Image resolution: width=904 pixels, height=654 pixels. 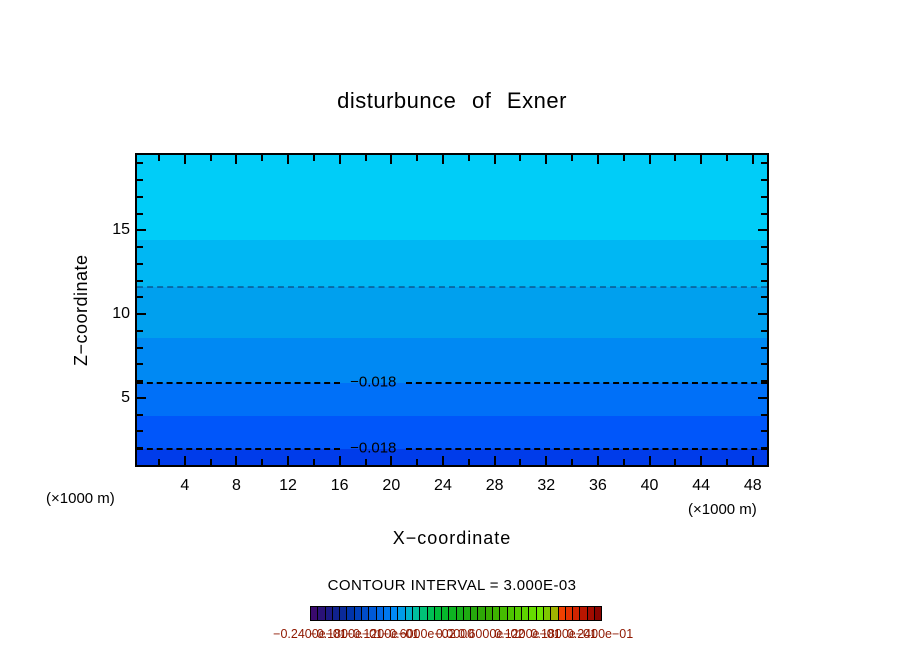 I want to click on colorbar-label: −0.1800e−01, so click(x=346, y=634).